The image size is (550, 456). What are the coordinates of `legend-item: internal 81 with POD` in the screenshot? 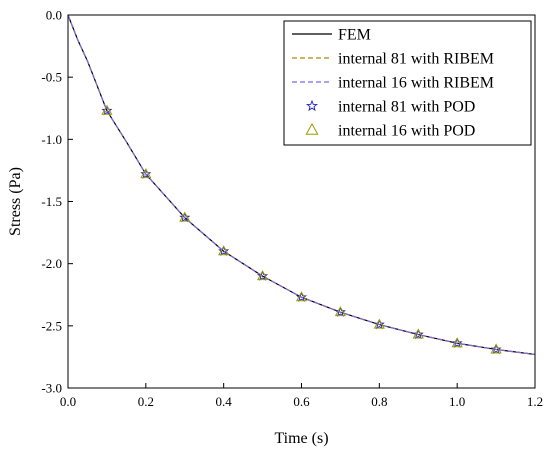 It's located at (390, 107).